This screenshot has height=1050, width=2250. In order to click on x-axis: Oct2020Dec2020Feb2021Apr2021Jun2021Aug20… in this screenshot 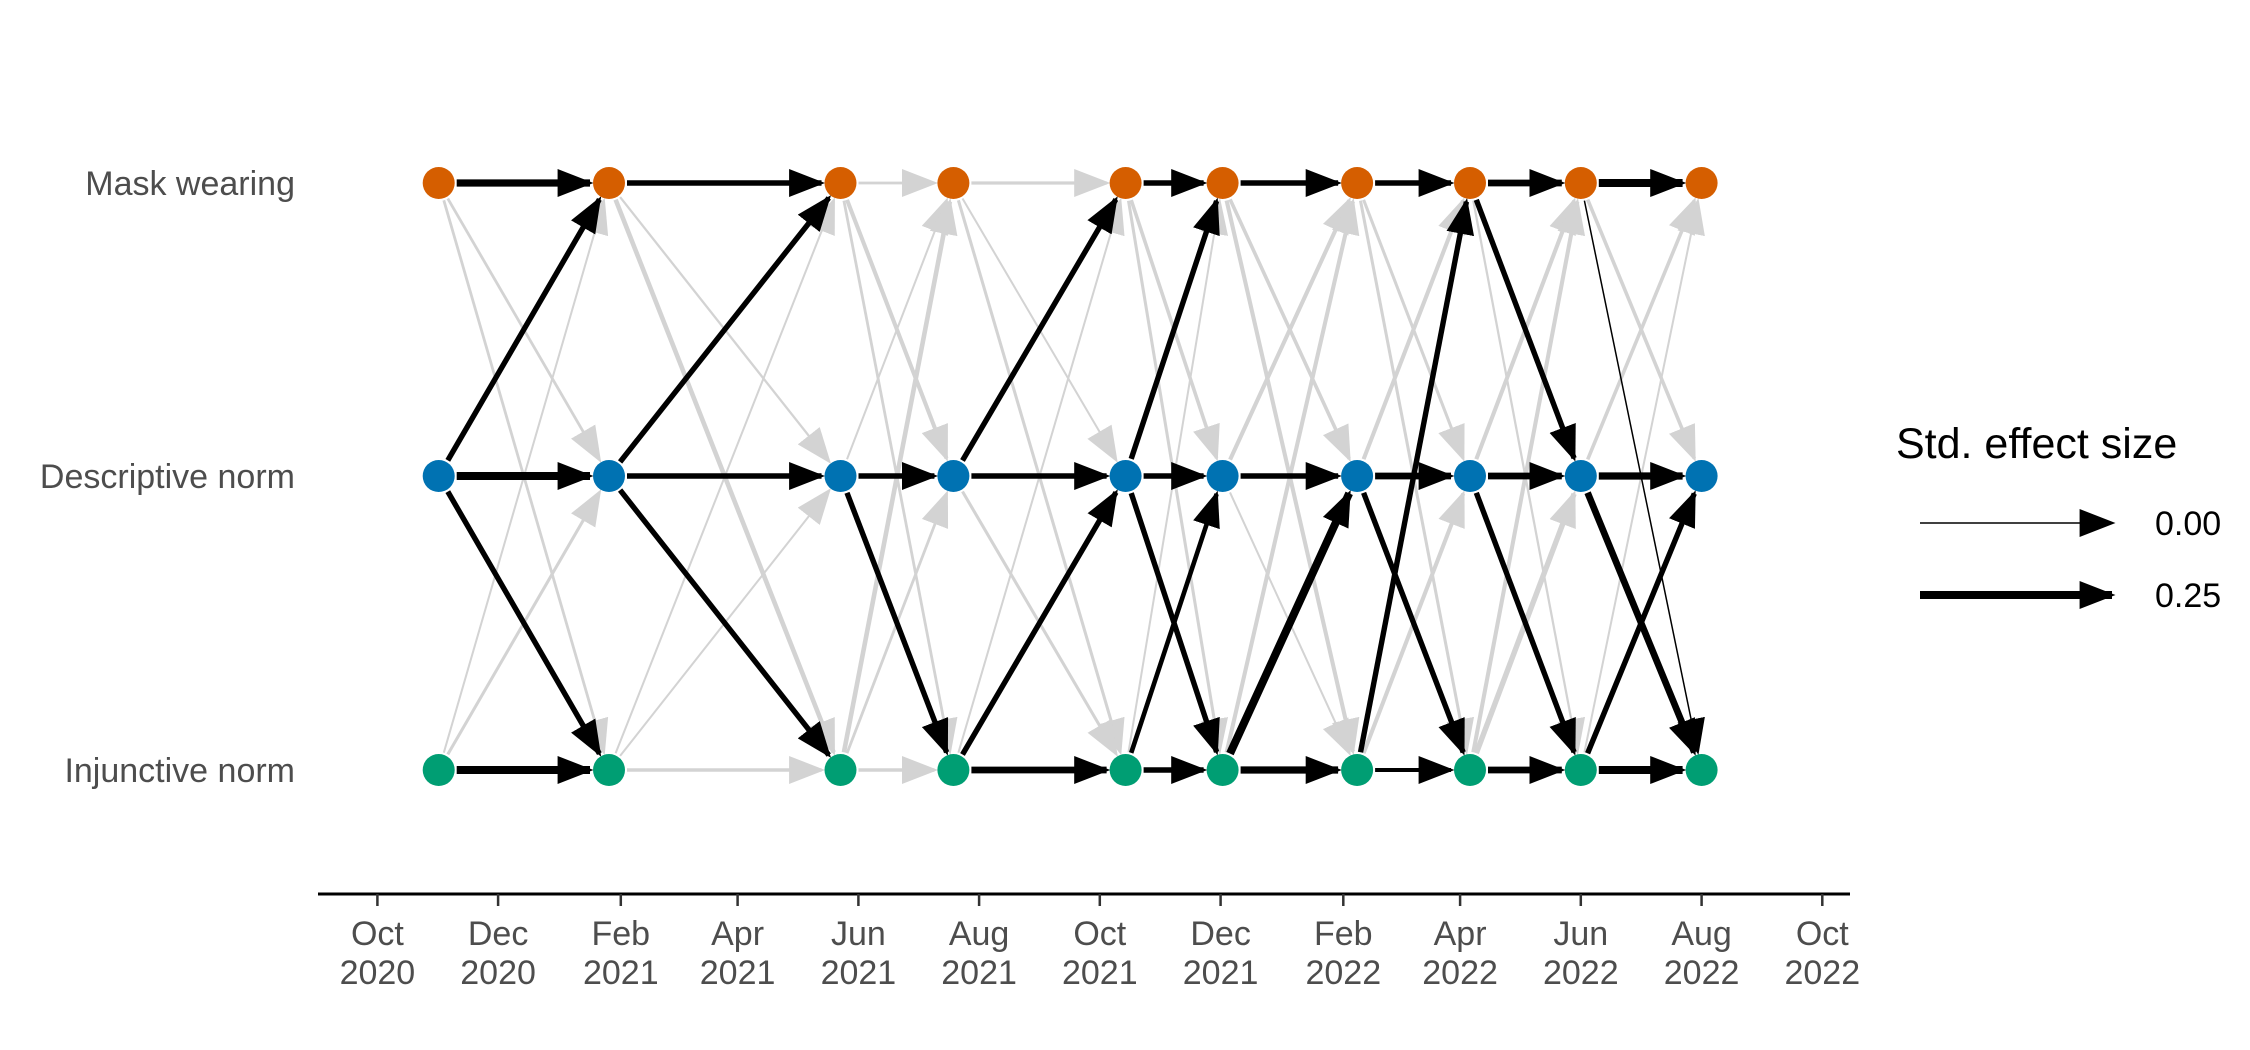, I will do `click(1089, 942)`.